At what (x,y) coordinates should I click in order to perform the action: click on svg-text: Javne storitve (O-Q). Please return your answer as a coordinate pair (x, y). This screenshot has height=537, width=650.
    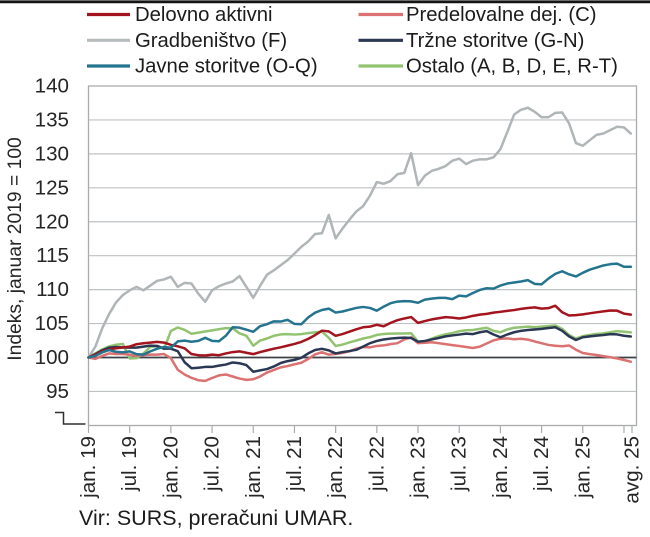
    Looking at the image, I should click on (226, 67).